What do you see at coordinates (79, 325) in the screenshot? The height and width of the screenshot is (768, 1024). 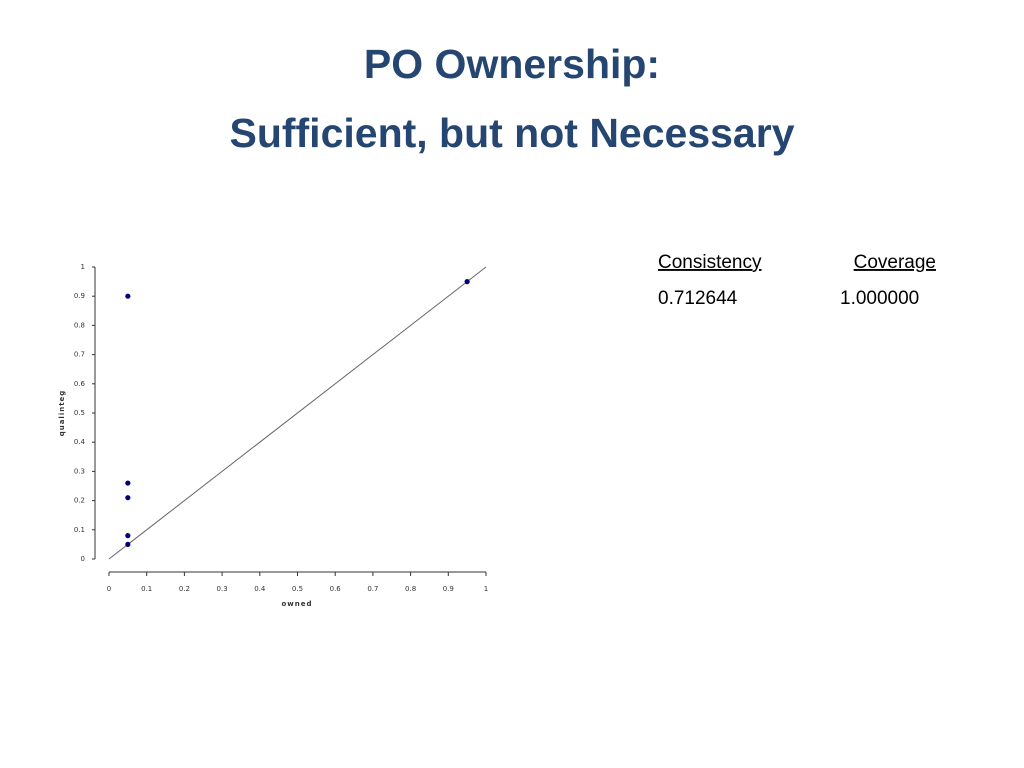 I see `y-tick-label: 0.8` at bounding box center [79, 325].